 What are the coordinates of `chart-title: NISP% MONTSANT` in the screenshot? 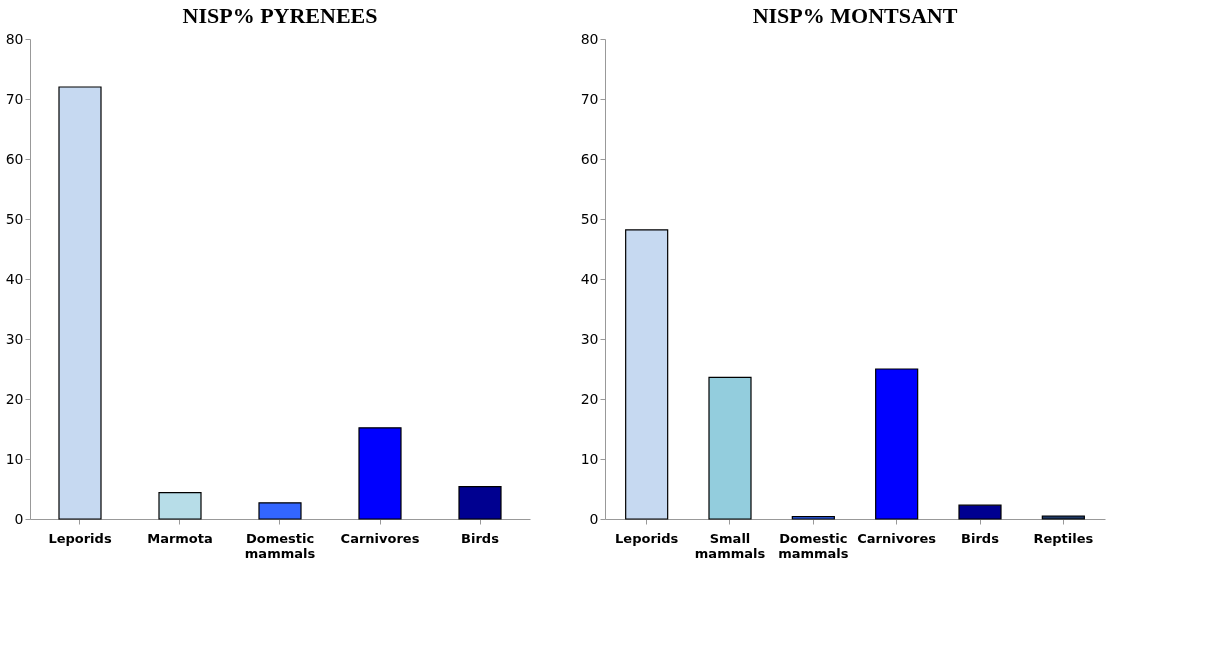 It's located at (855, 15).